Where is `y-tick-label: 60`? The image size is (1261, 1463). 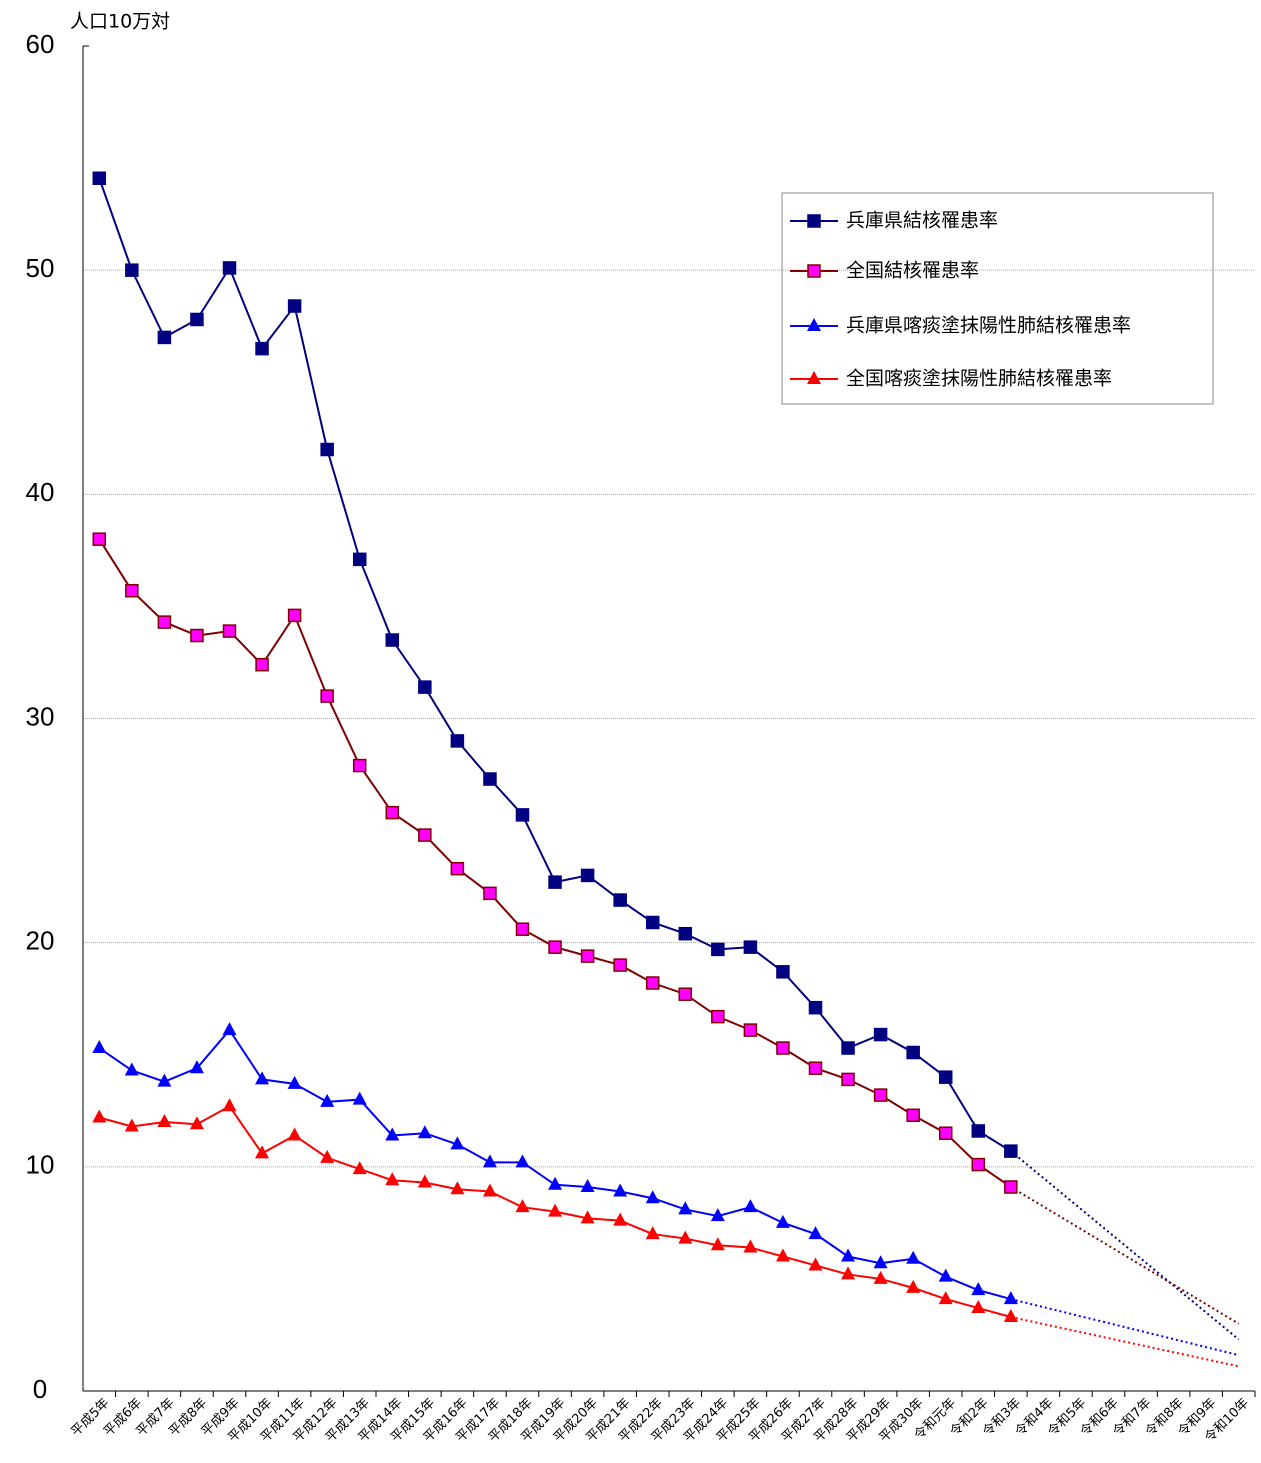
y-tick-label: 60 is located at coordinates (40, 44).